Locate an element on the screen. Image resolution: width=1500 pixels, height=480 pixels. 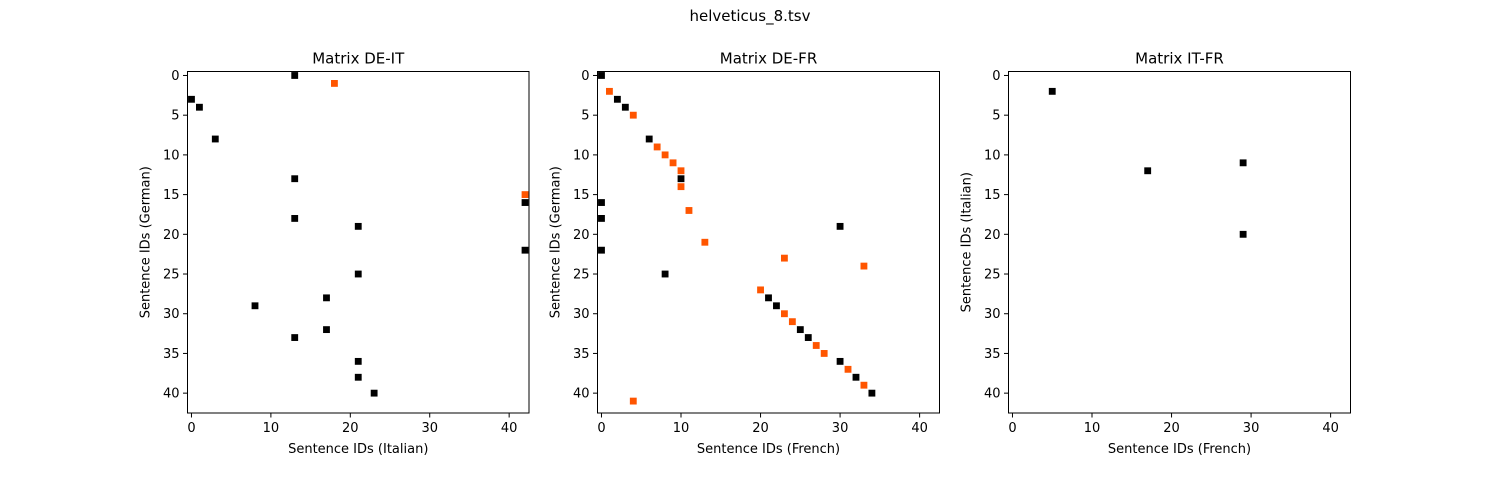
chart-title: Matrix IT-FR is located at coordinates (1179, 59).